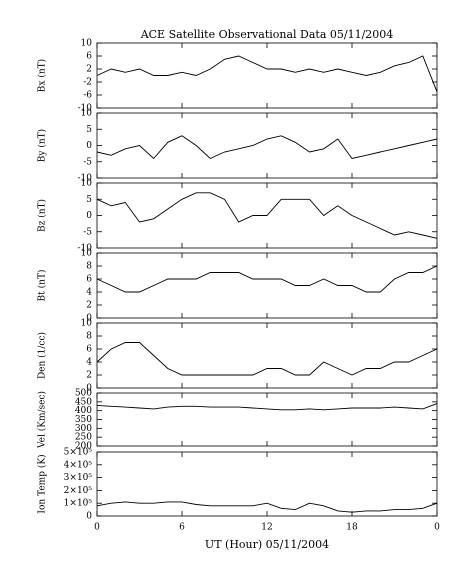 The width and height of the screenshot is (453, 566). What do you see at coordinates (78, 491) in the screenshot?
I see `y-tick-label: 2×10⁵` at bounding box center [78, 491].